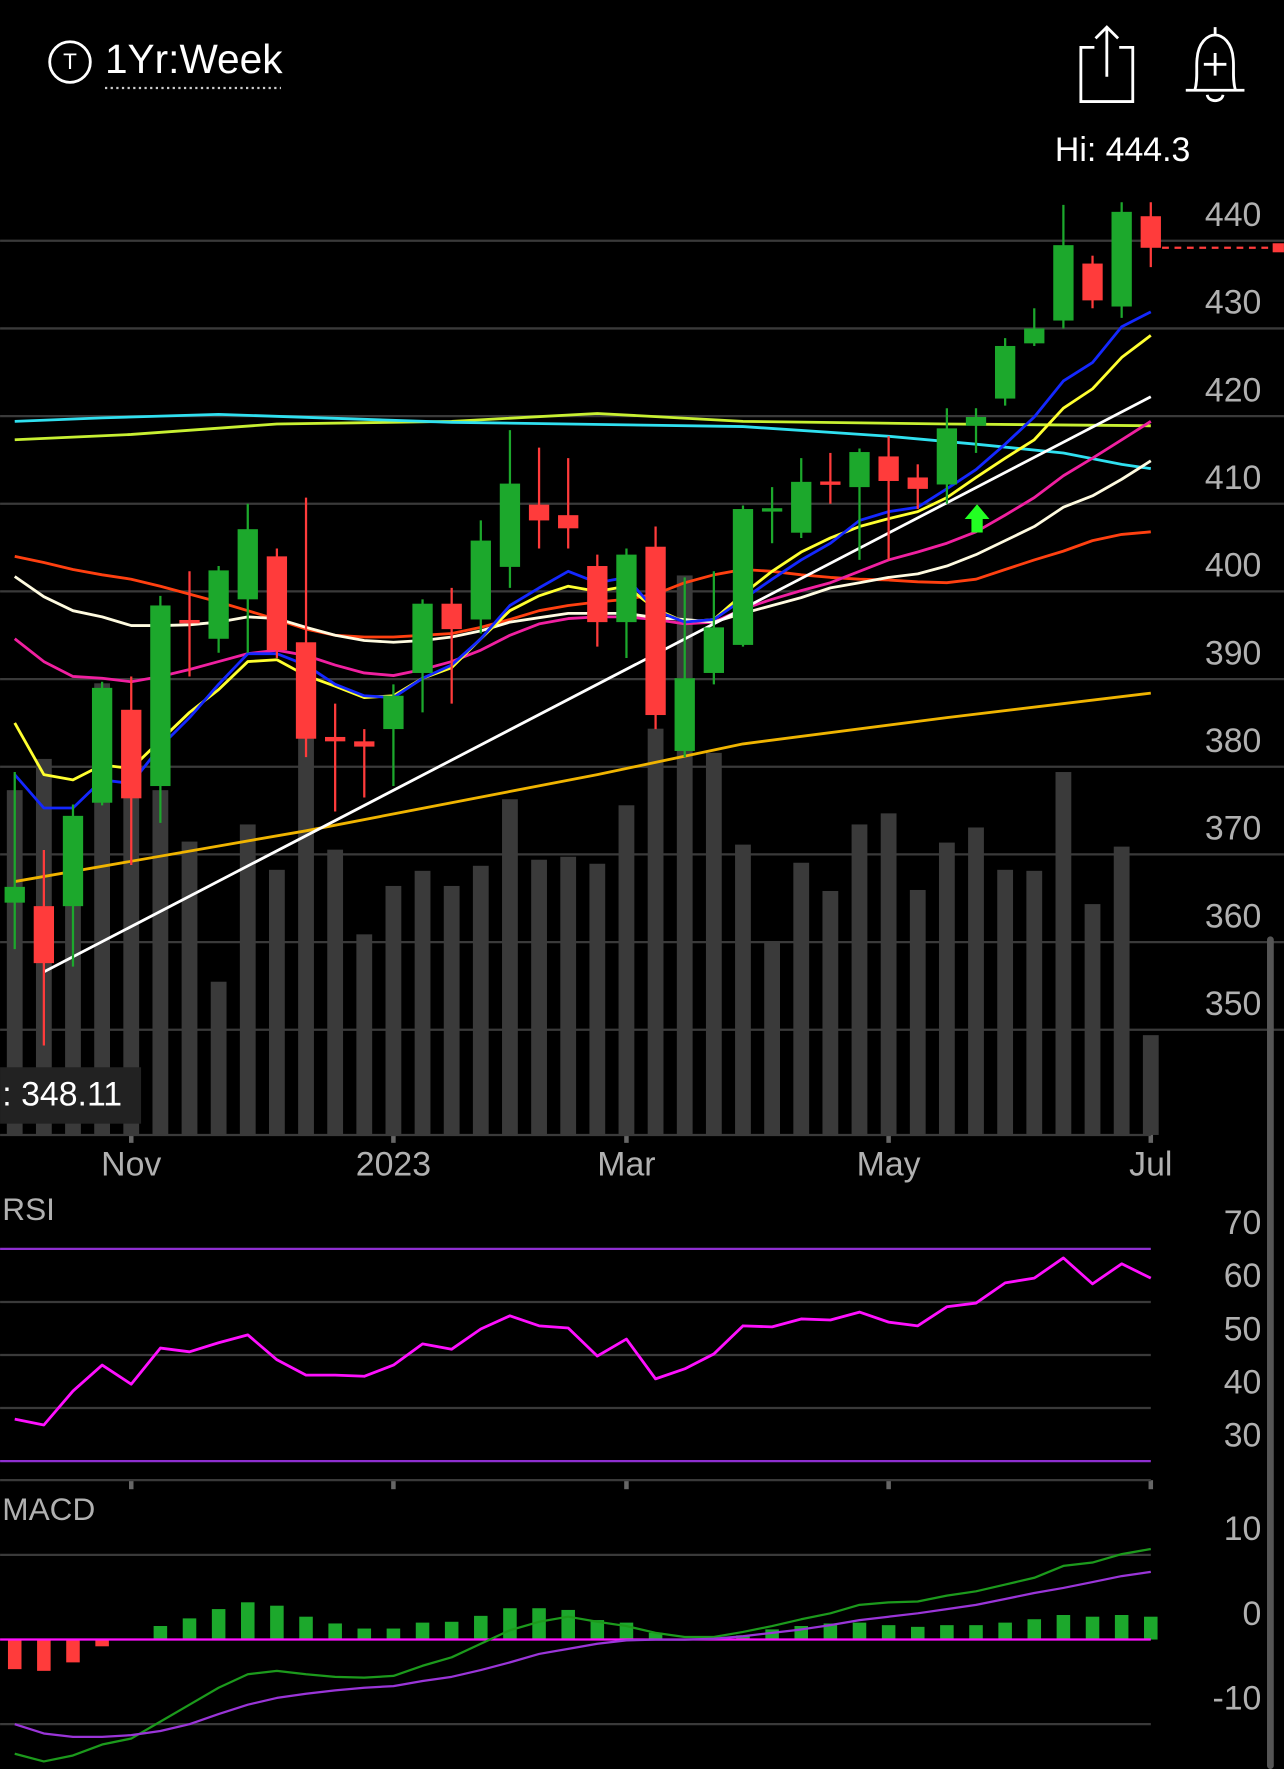 This screenshot has height=1769, width=1284. I want to click on timeframe-label: 1Yr:Week, so click(194, 59).